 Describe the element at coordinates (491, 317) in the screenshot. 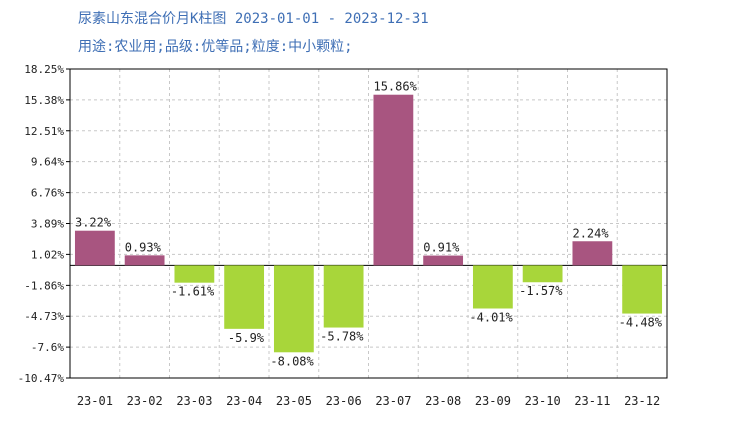

I see `data-label-23-09: -4.01%` at that location.